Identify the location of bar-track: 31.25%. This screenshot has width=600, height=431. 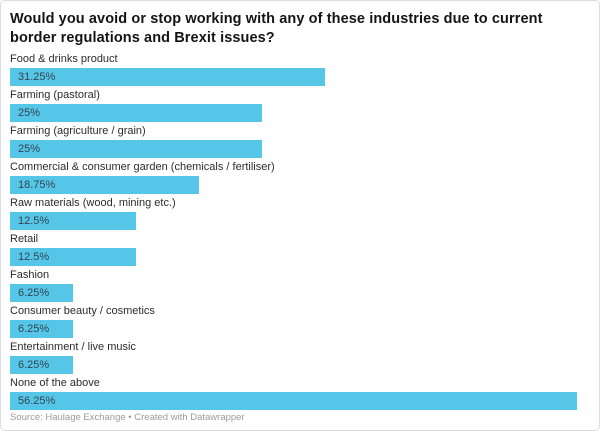
(293, 77).